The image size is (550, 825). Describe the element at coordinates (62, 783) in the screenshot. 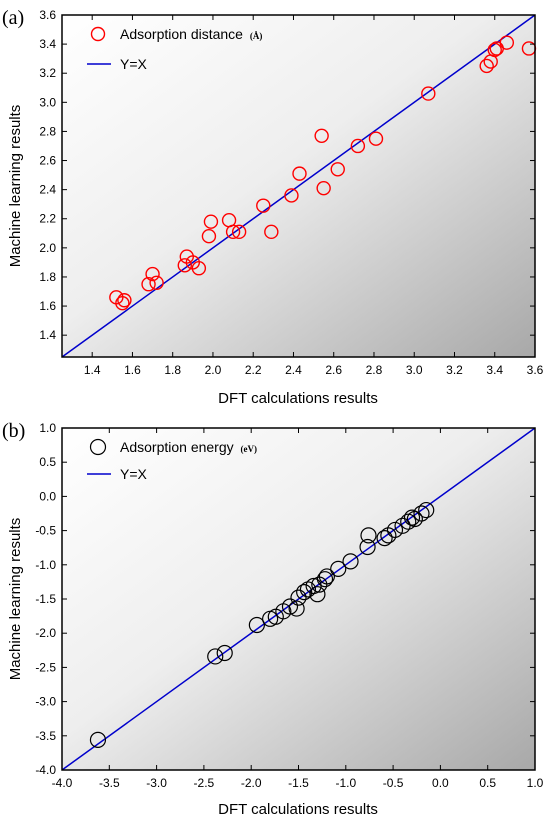

I see `x-tick-label-b: -4.0` at that location.